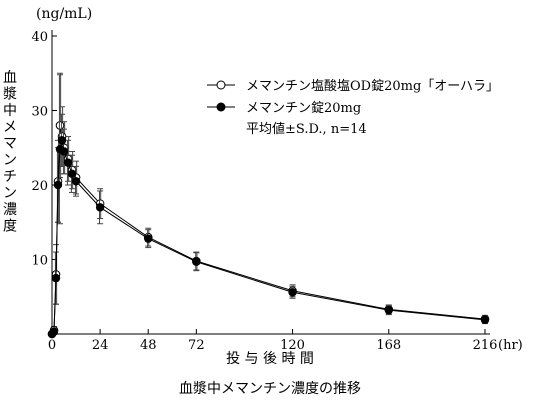 This screenshot has width=540, height=404. I want to click on legend-label-test: メマンチン塩酸塩OD錠20mg「オーハラ」, so click(372, 86).